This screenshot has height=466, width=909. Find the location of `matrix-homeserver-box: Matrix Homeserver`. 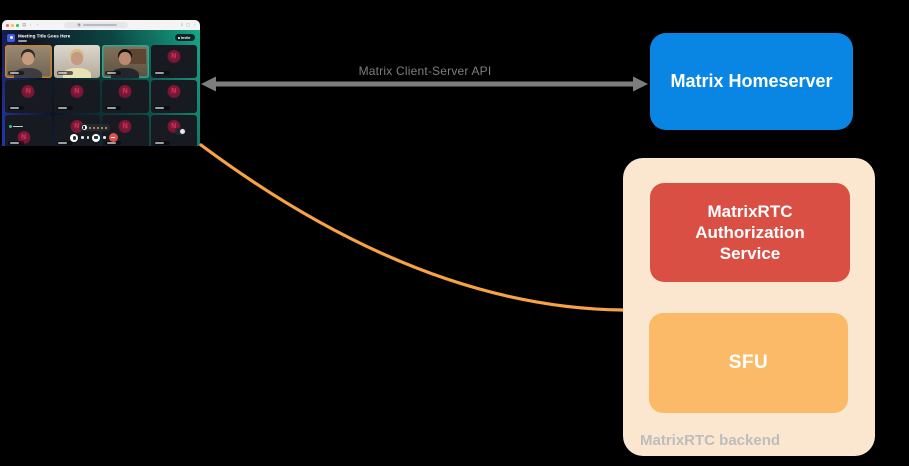

matrix-homeserver-box: Matrix Homeserver is located at coordinates (751, 81).